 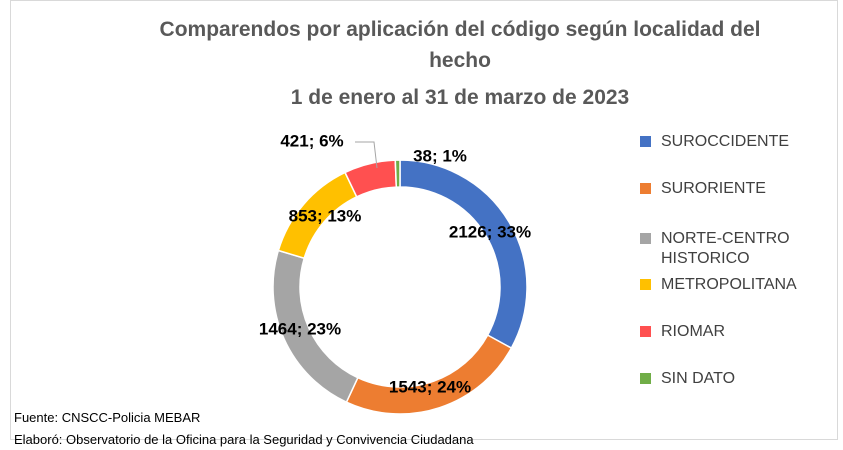 I want to click on legend-item: NORTE-CENTRO HISTORICO, so click(x=735, y=249).